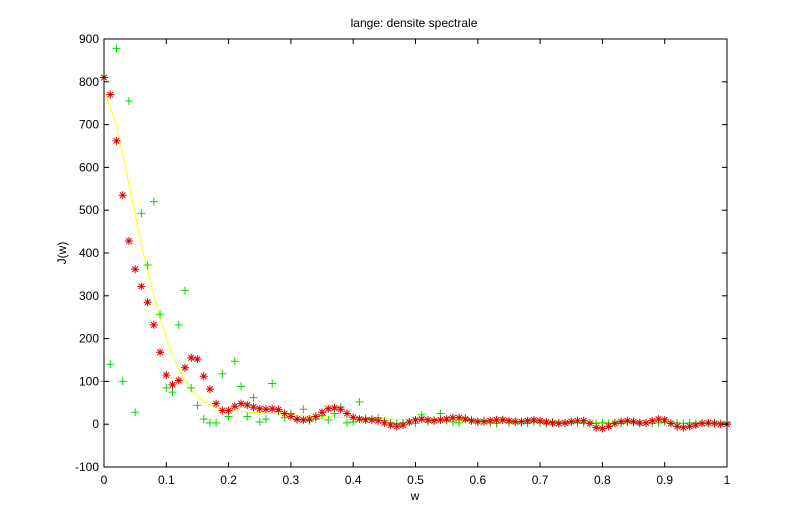 The image size is (793, 520). Describe the element at coordinates (415, 480) in the screenshot. I see `x-tick-label: 0.5` at that location.